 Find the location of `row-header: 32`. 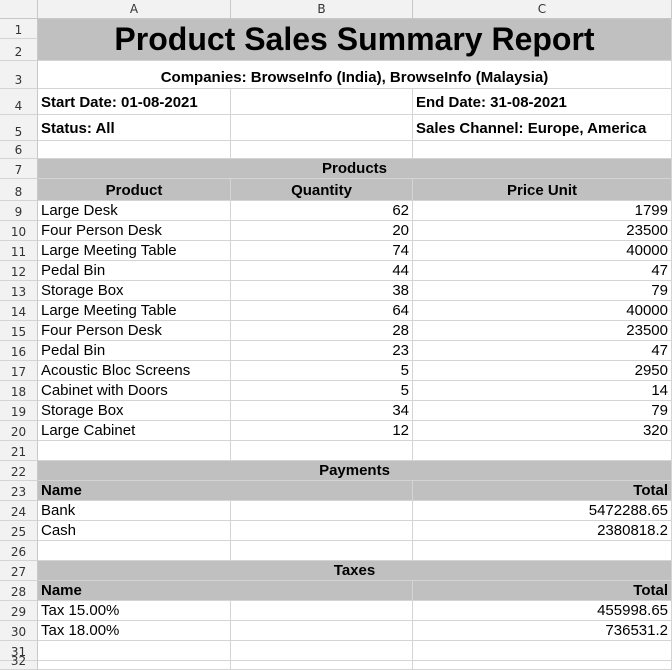

row-header: 32 is located at coordinates (19, 662).